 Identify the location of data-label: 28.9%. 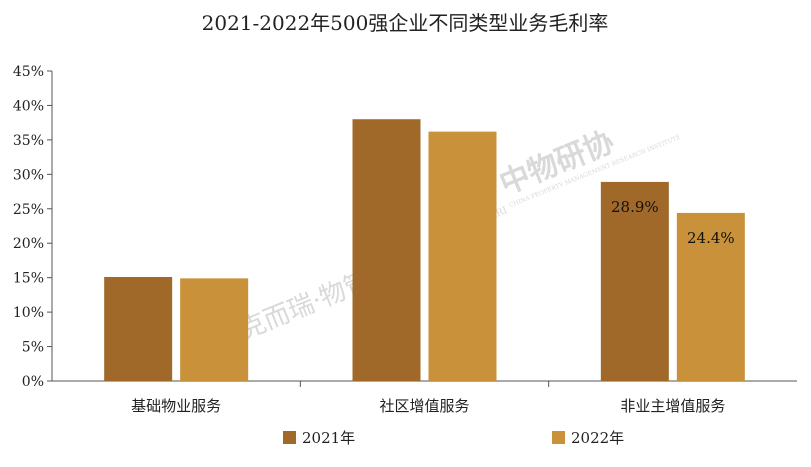
(635, 207).